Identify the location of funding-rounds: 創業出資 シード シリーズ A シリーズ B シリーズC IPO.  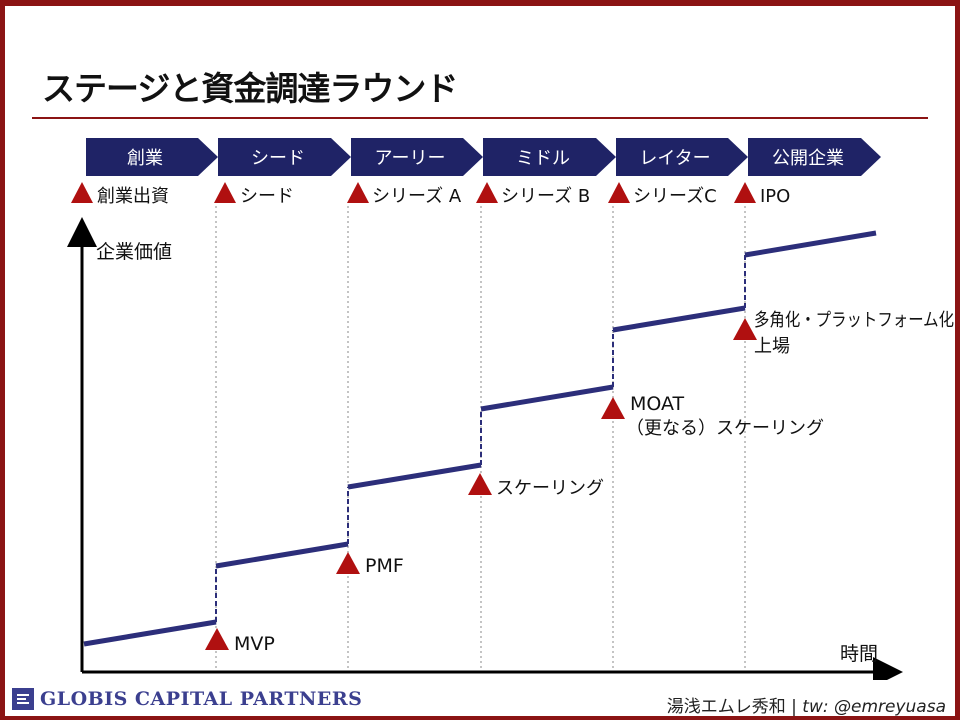
(430, 194).